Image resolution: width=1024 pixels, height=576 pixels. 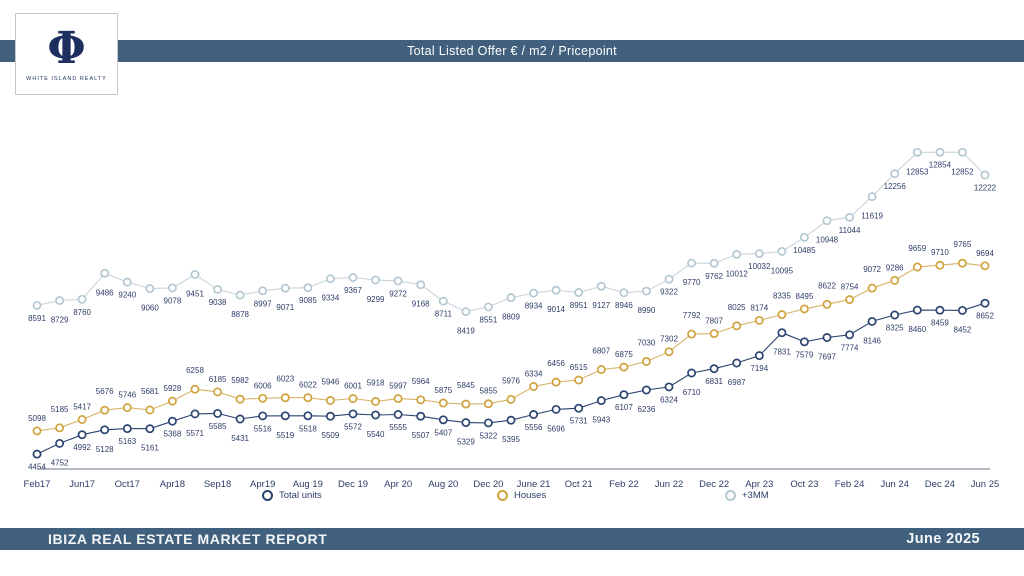 I want to click on data-point-label: 12256, so click(x=895, y=186).